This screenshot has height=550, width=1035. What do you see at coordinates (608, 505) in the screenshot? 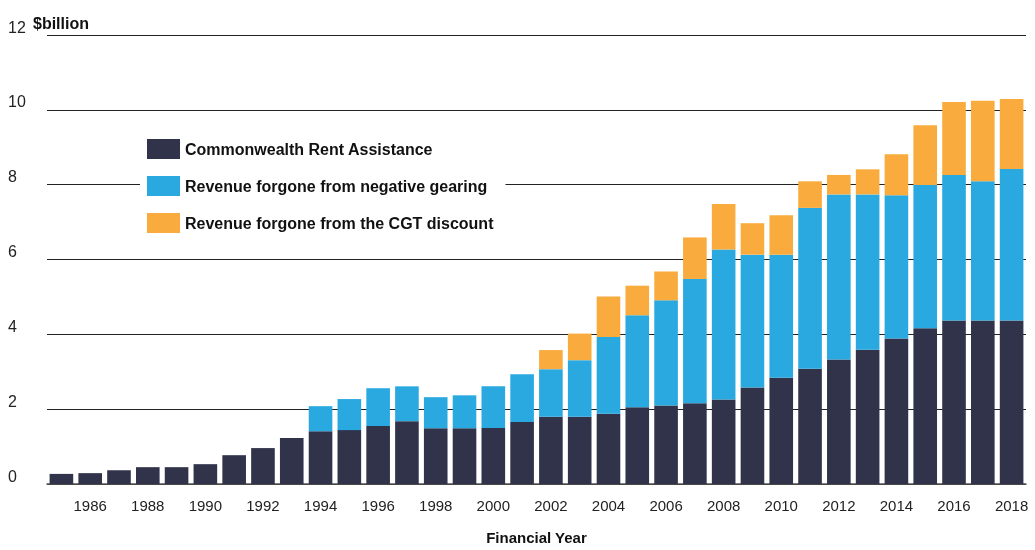
I see `x-tick-label: 2004` at bounding box center [608, 505].